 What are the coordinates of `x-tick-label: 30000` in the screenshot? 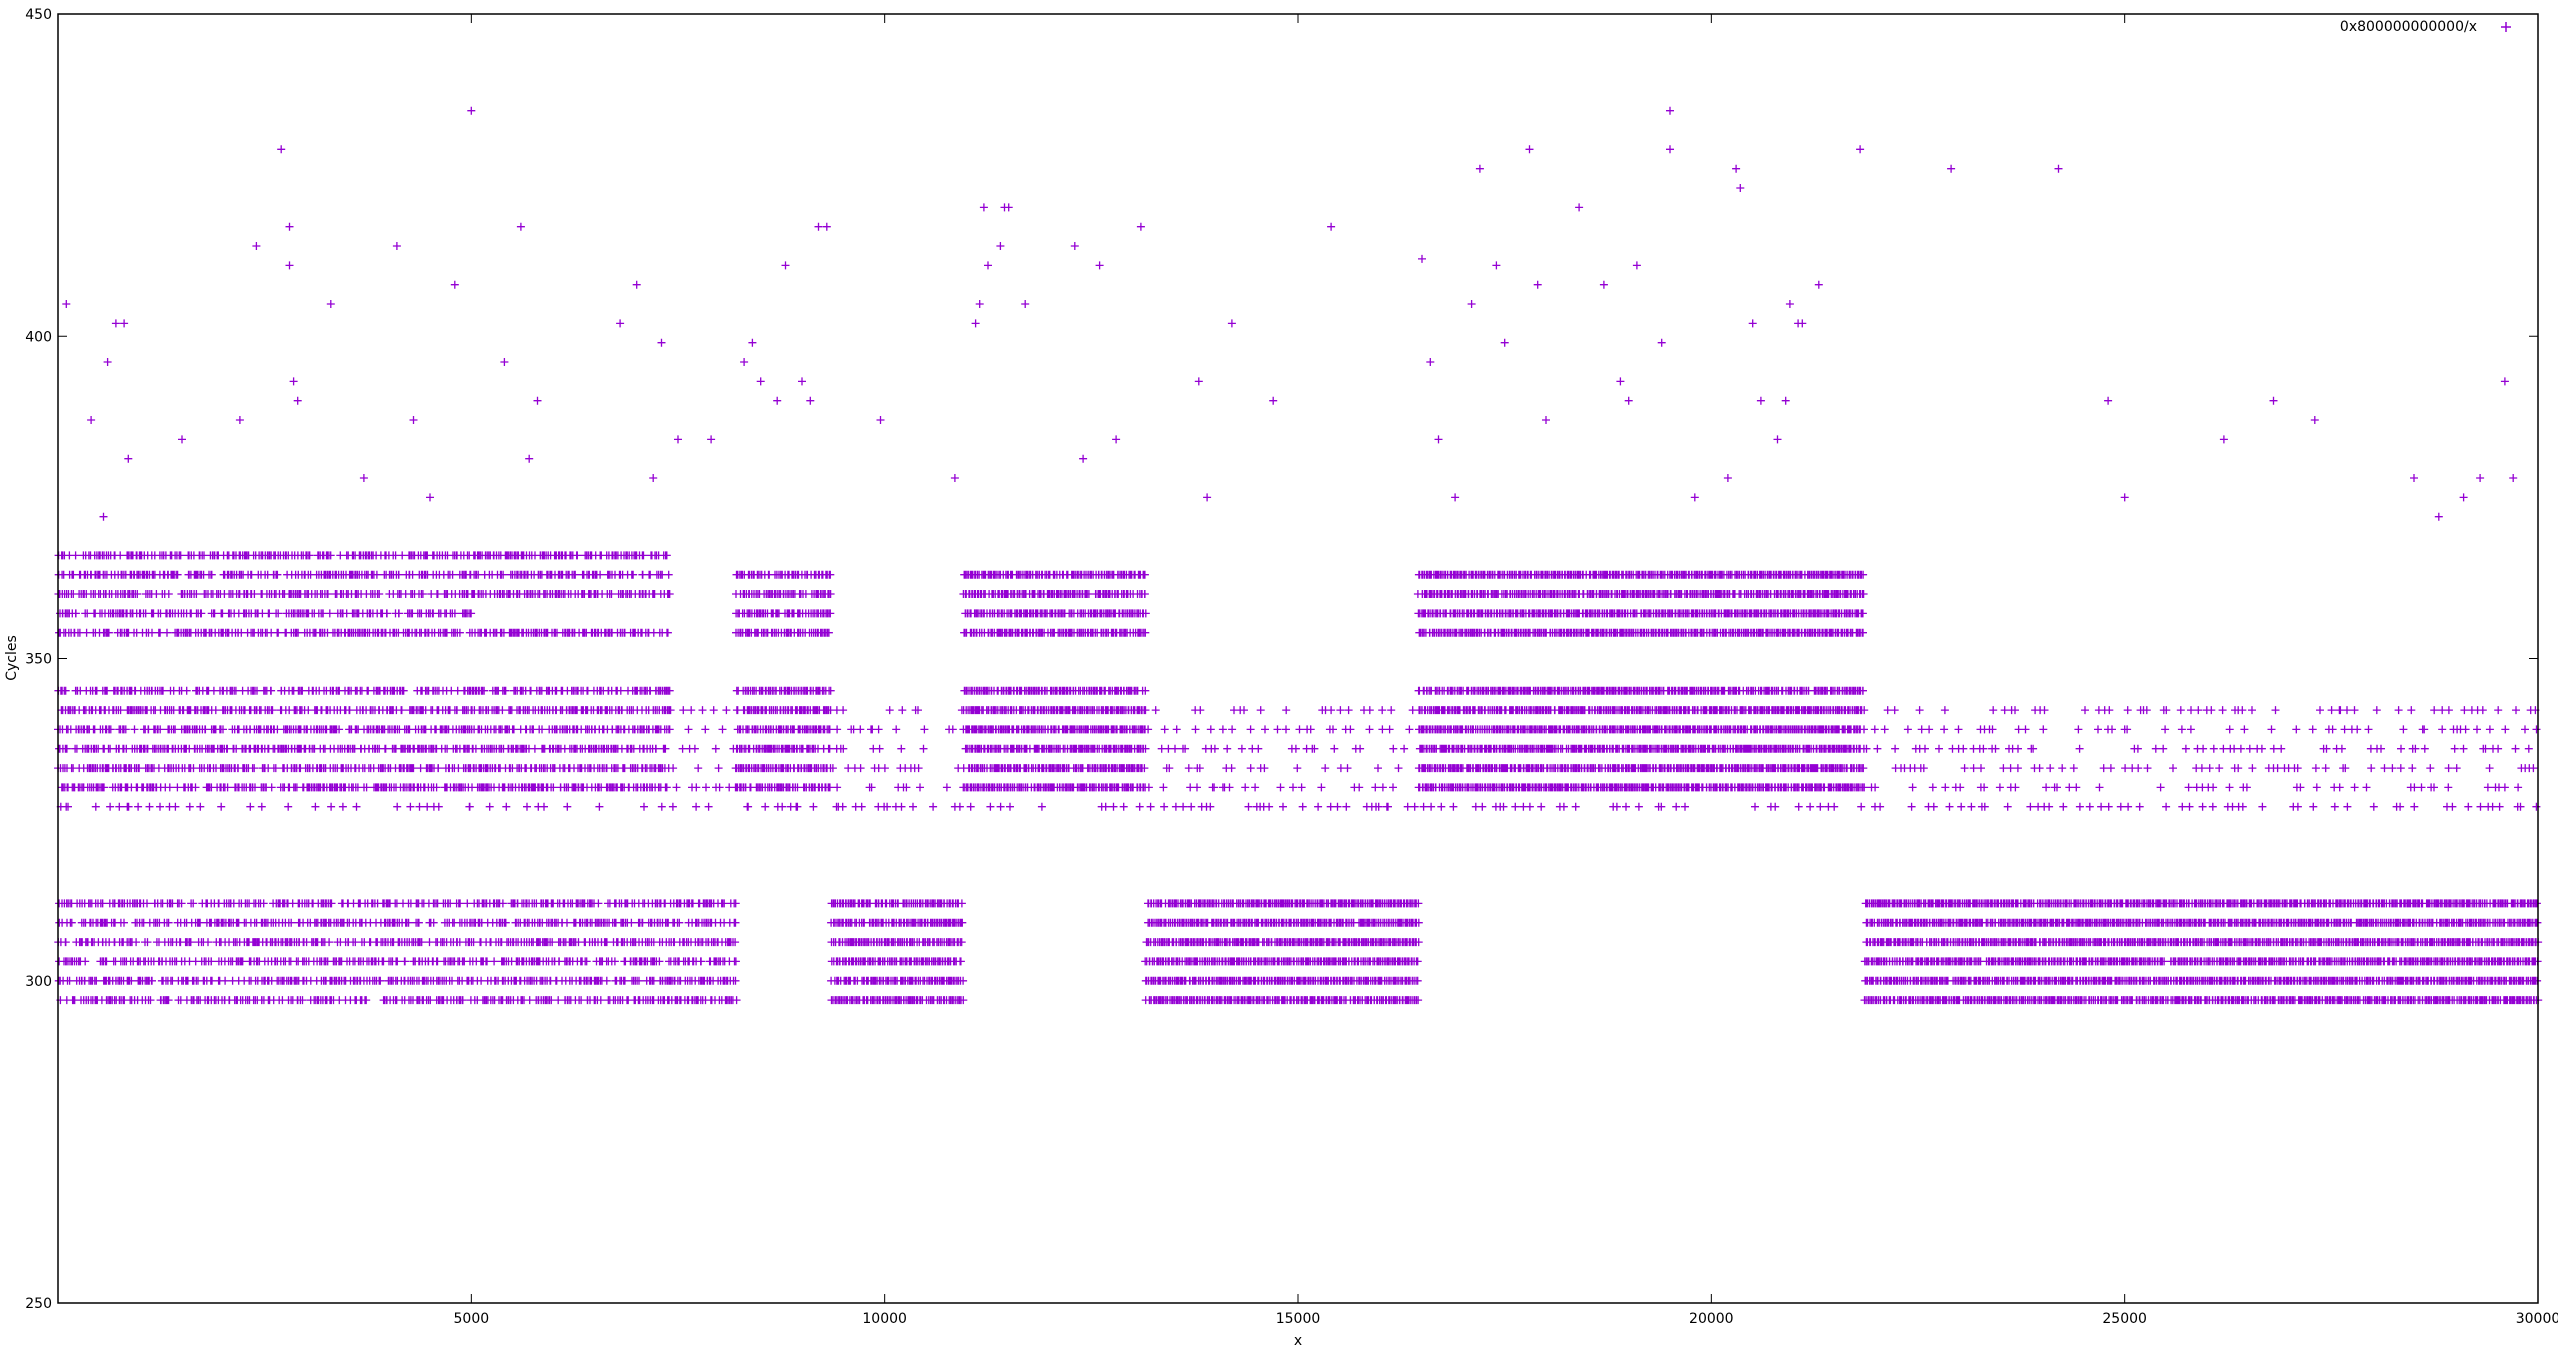 It's located at (2537, 1319).